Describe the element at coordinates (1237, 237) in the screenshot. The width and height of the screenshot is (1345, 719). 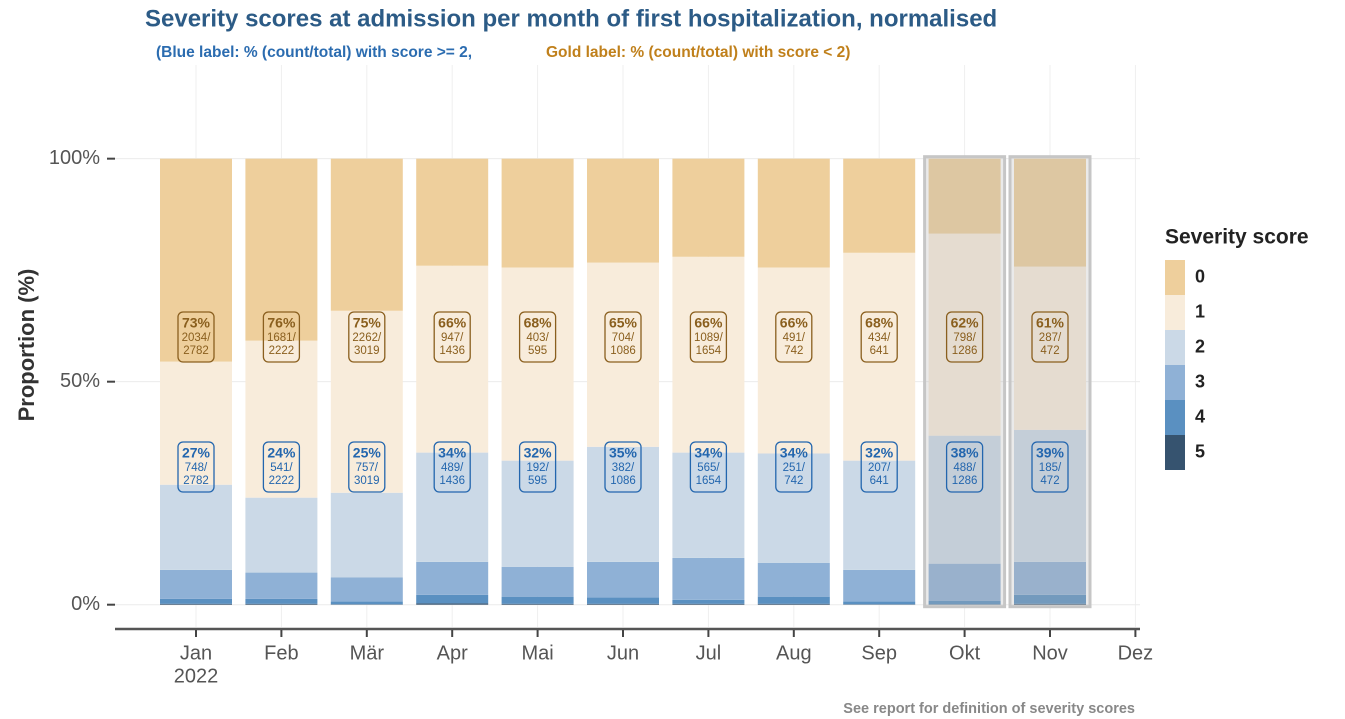
I see `legend-title: Severity score` at that location.